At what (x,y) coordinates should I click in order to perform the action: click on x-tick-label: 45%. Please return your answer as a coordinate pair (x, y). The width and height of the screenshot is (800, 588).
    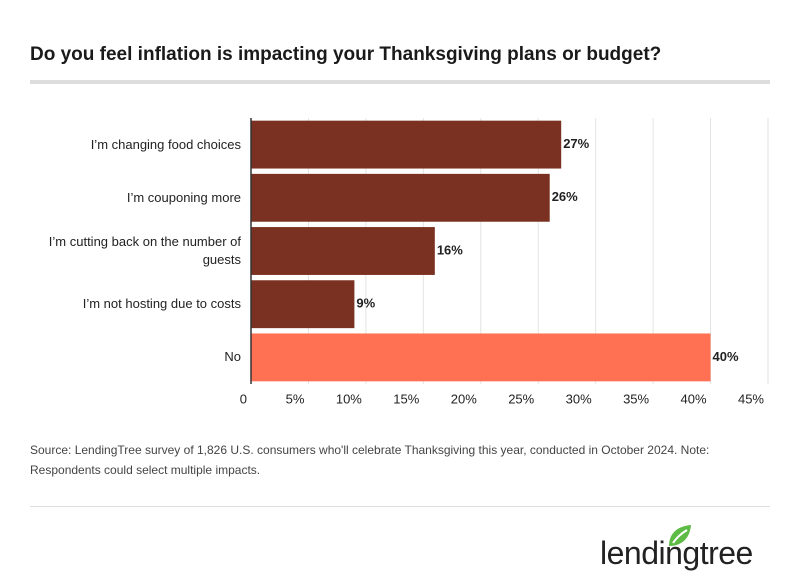
    Looking at the image, I should click on (751, 398).